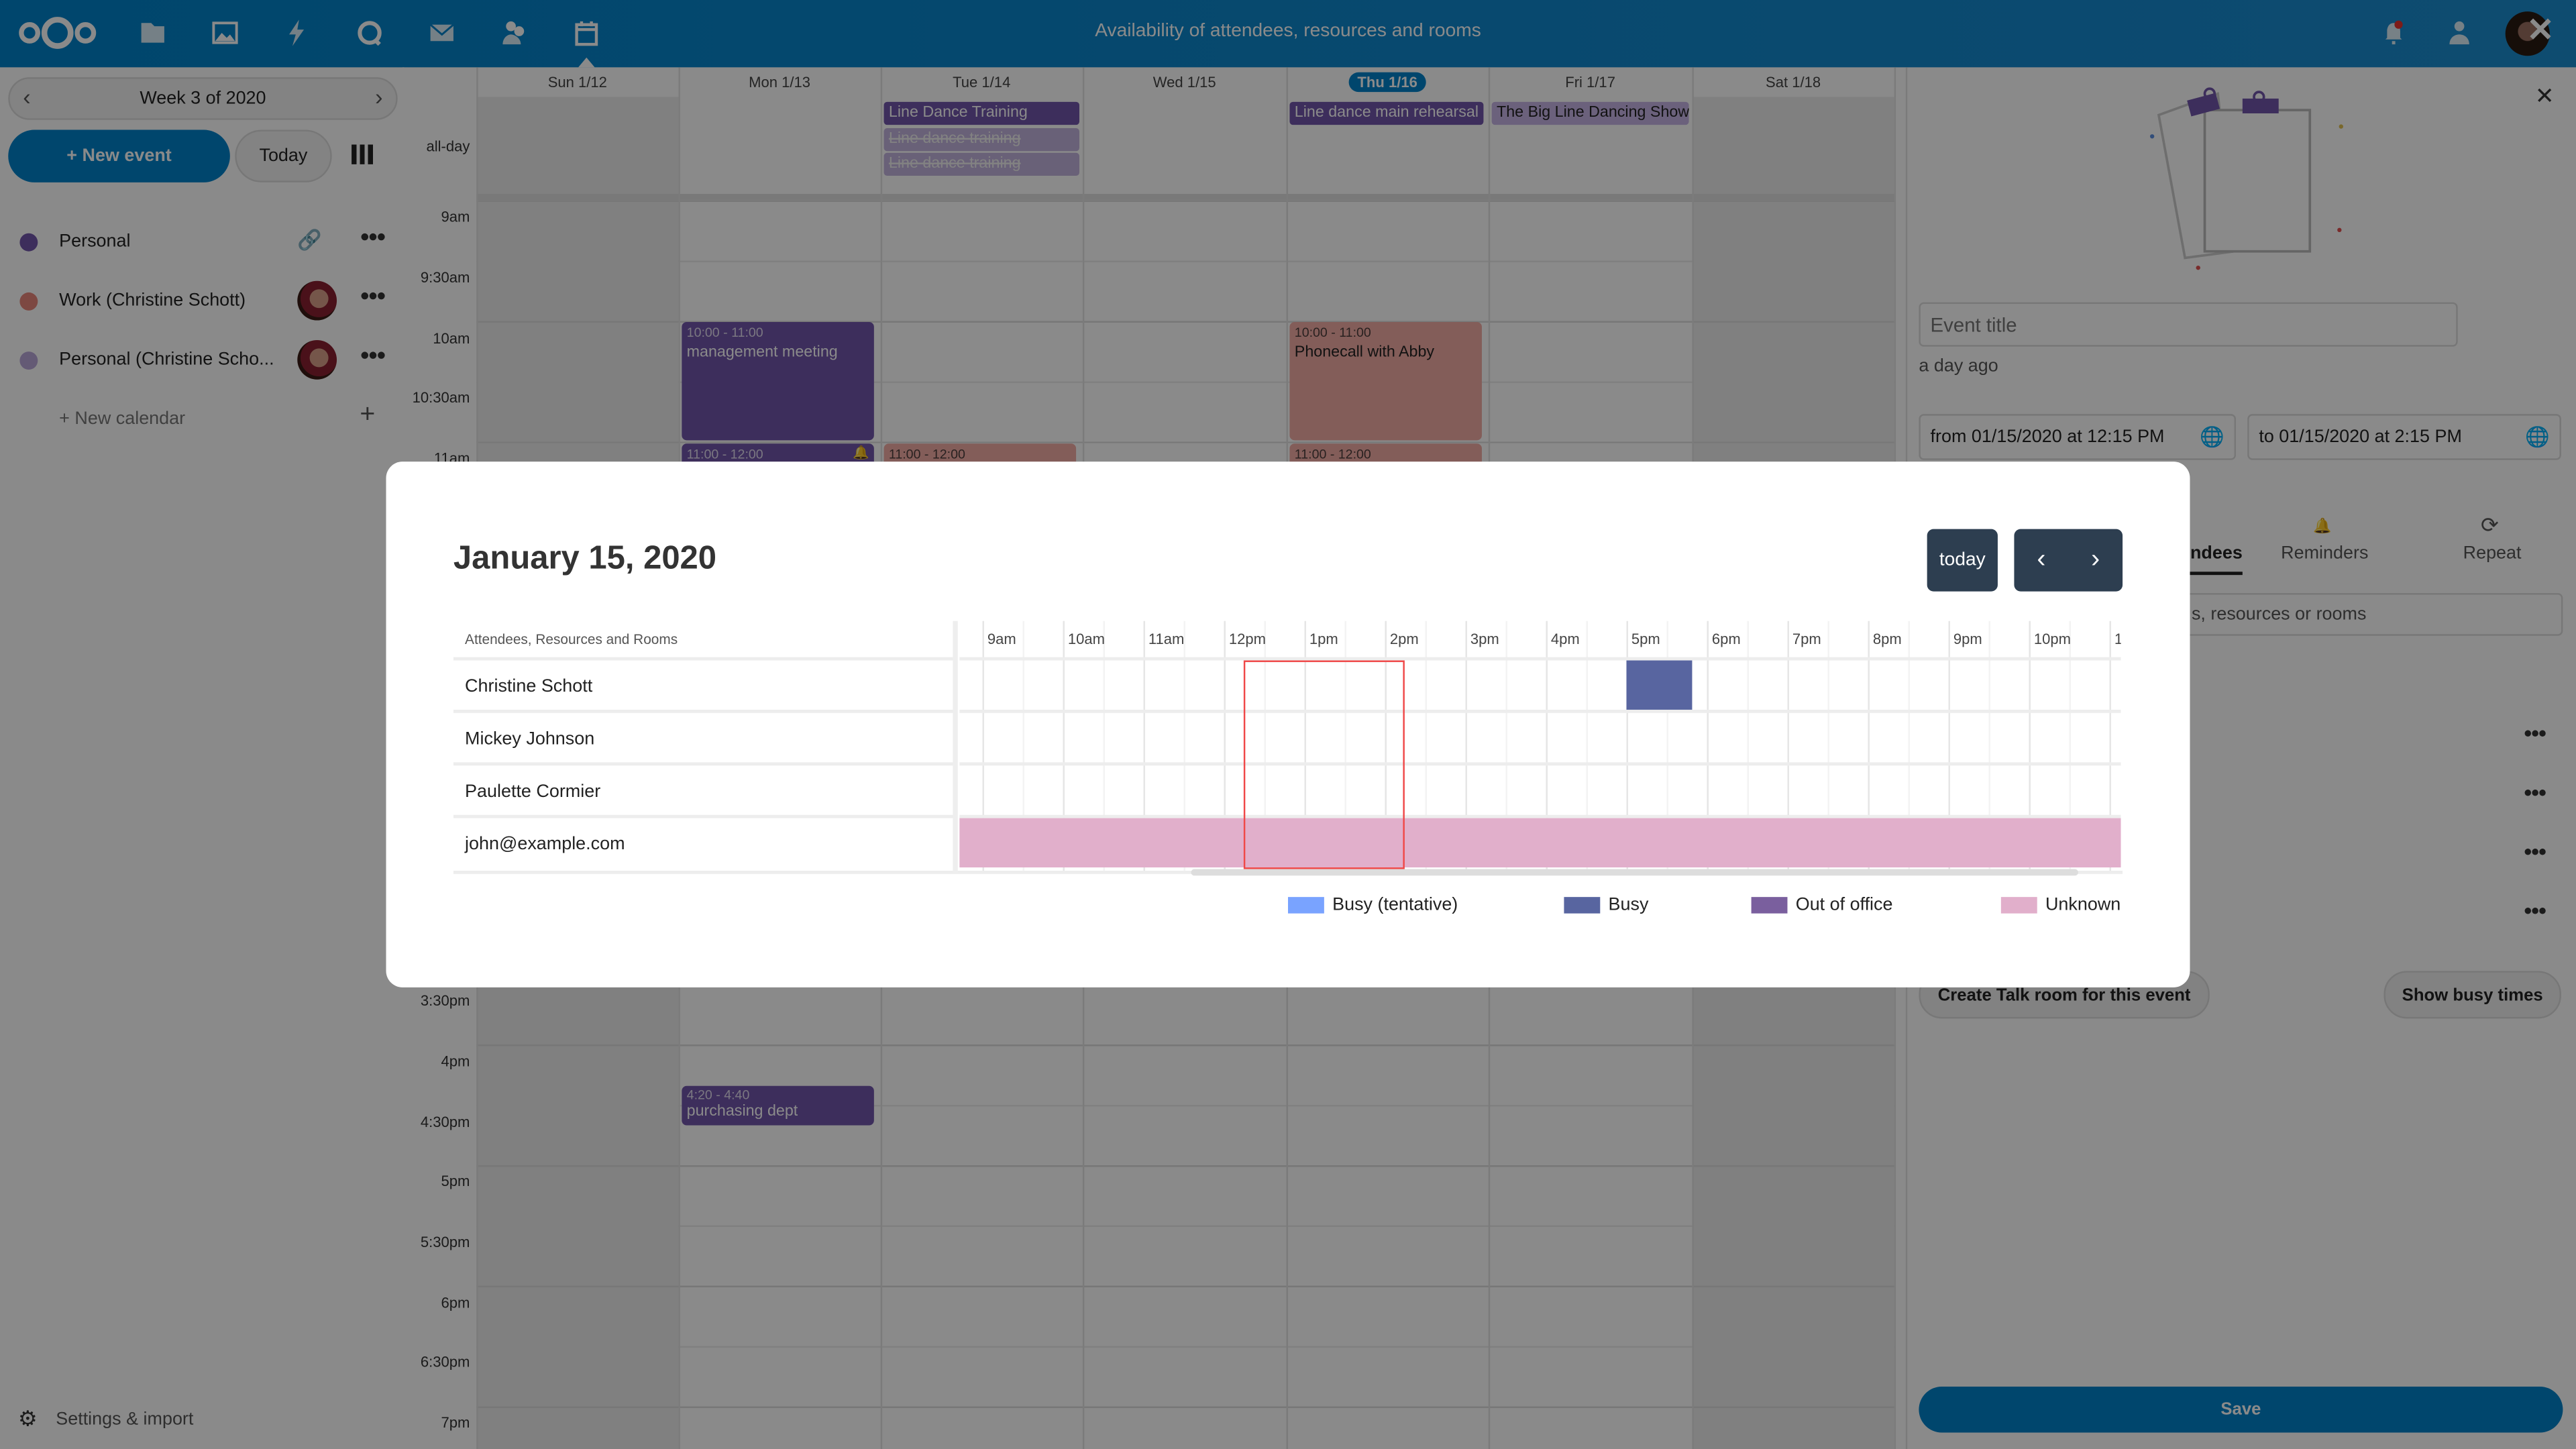 This screenshot has width=2576, height=1449. Describe the element at coordinates (283, 155) in the screenshot. I see `today-button: Today` at that location.